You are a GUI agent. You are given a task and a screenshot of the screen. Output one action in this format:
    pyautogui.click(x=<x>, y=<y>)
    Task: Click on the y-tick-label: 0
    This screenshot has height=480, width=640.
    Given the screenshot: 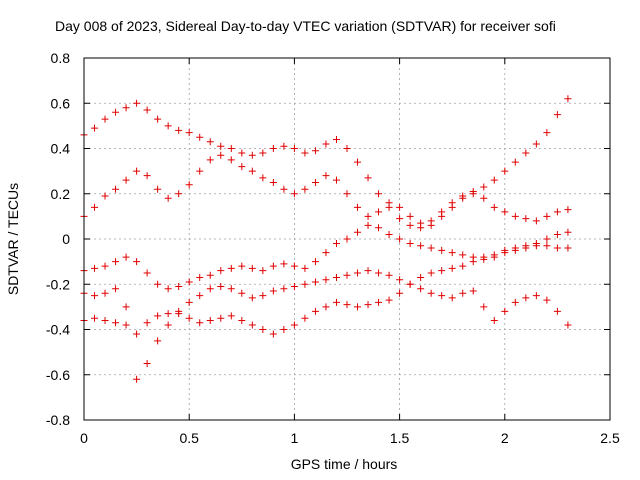 What is the action you would take?
    pyautogui.click(x=66, y=239)
    